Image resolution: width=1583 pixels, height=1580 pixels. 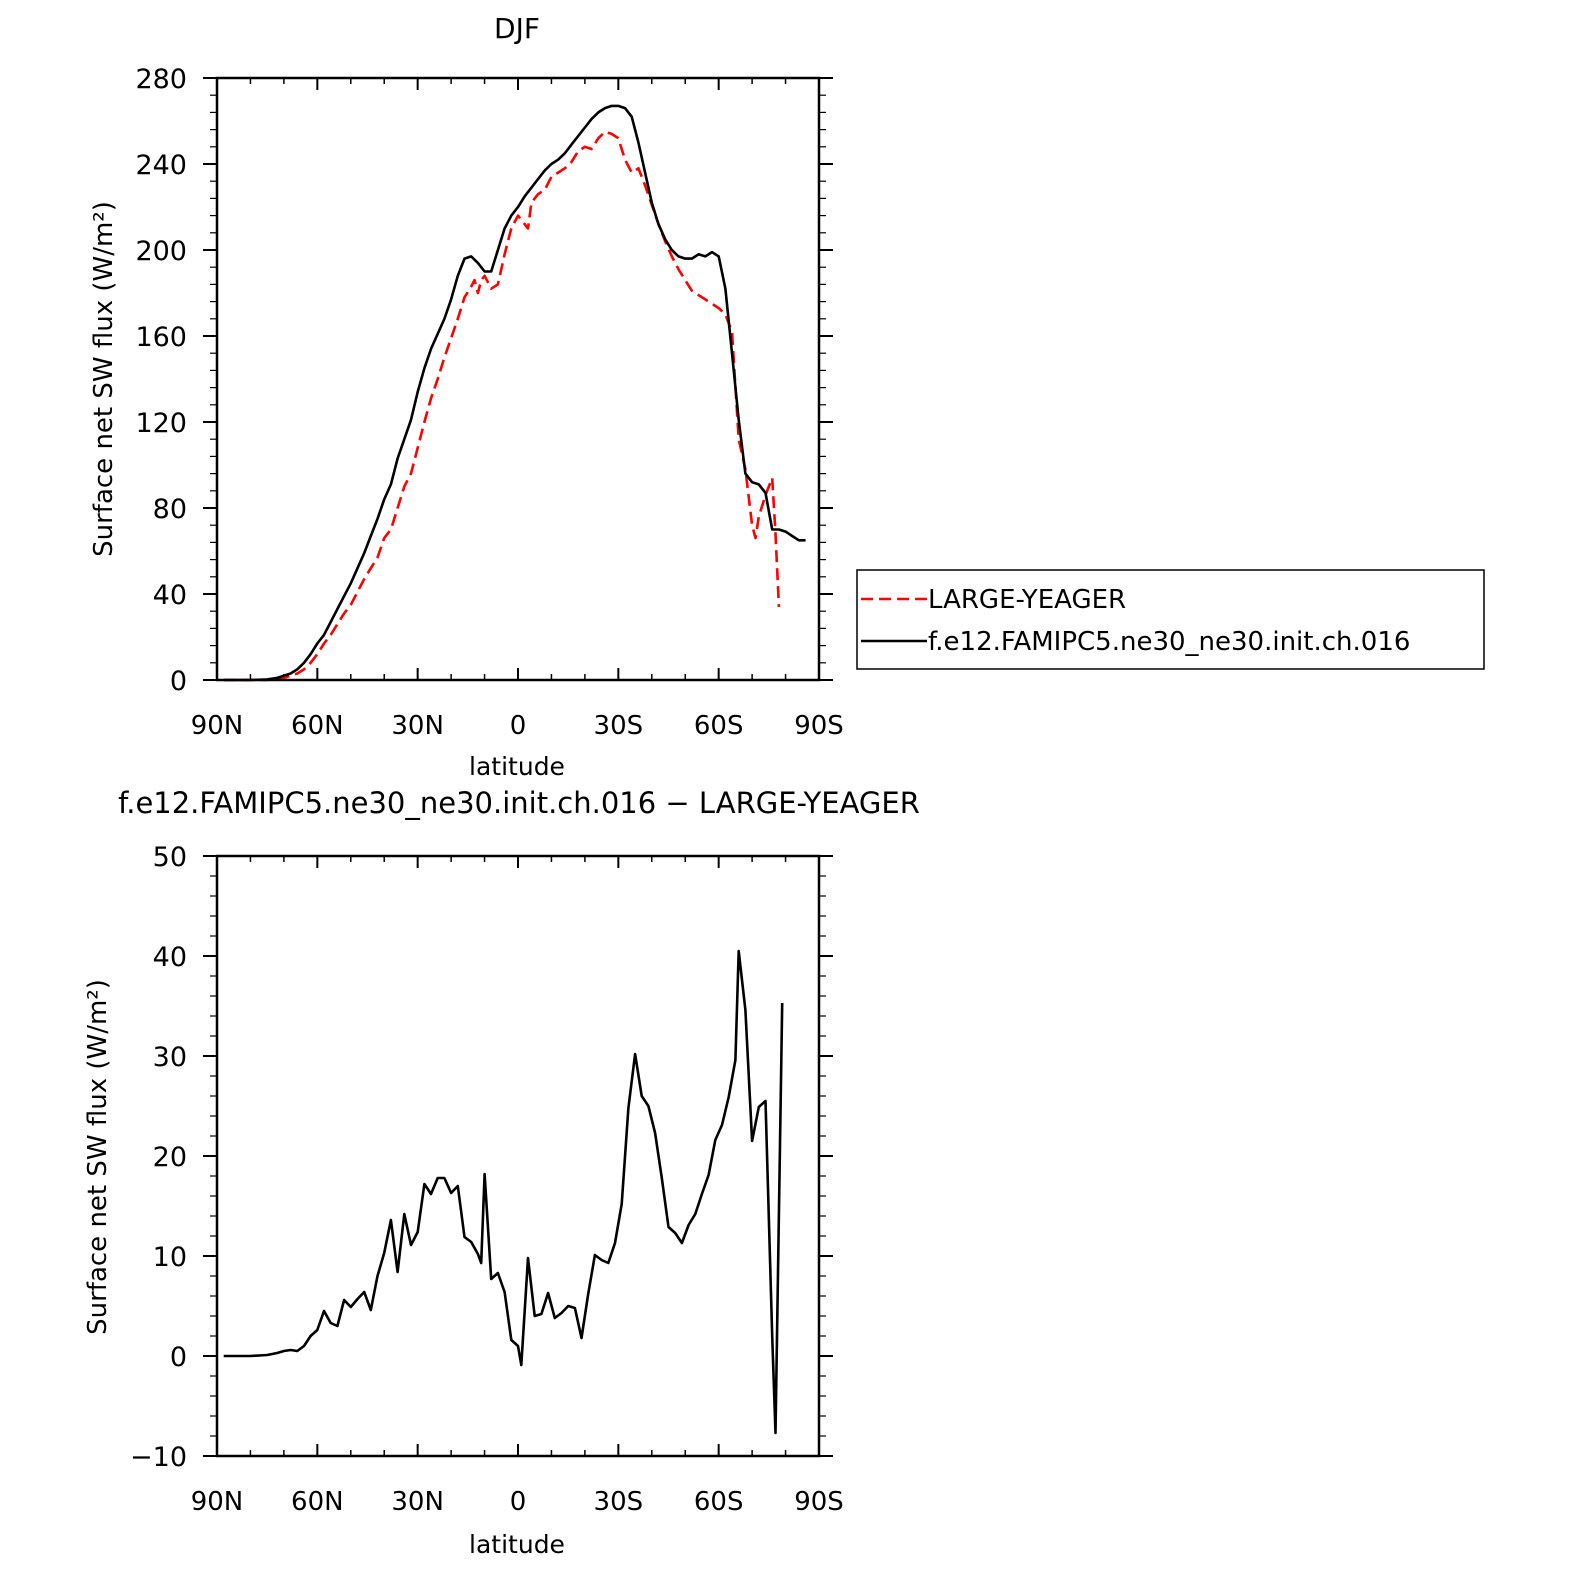 What do you see at coordinates (1169, 642) in the screenshot?
I see `legend-label-model: f.e12.FAMIPC5.ne30_ne30.init.ch.016` at bounding box center [1169, 642].